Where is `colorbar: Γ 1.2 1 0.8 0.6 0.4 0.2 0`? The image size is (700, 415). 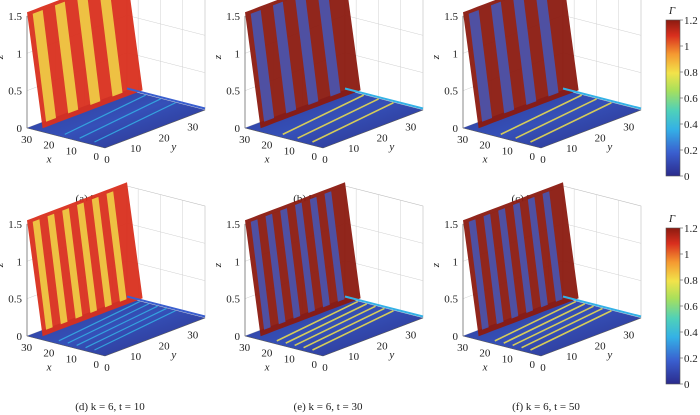 colorbar: Γ 1.2 1 0.8 0.6 0.4 0.2 0 is located at coordinates (681, 94).